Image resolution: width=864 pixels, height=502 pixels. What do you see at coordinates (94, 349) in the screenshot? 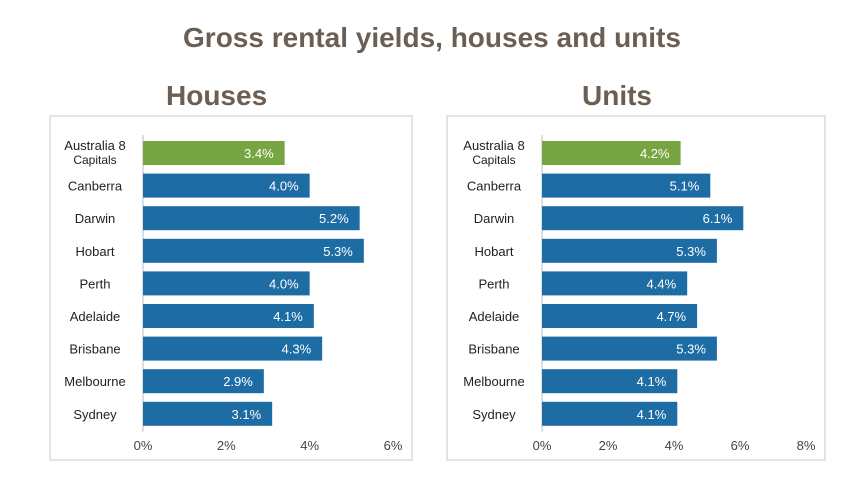
I see `houses-category-label: Brisbane` at bounding box center [94, 349].